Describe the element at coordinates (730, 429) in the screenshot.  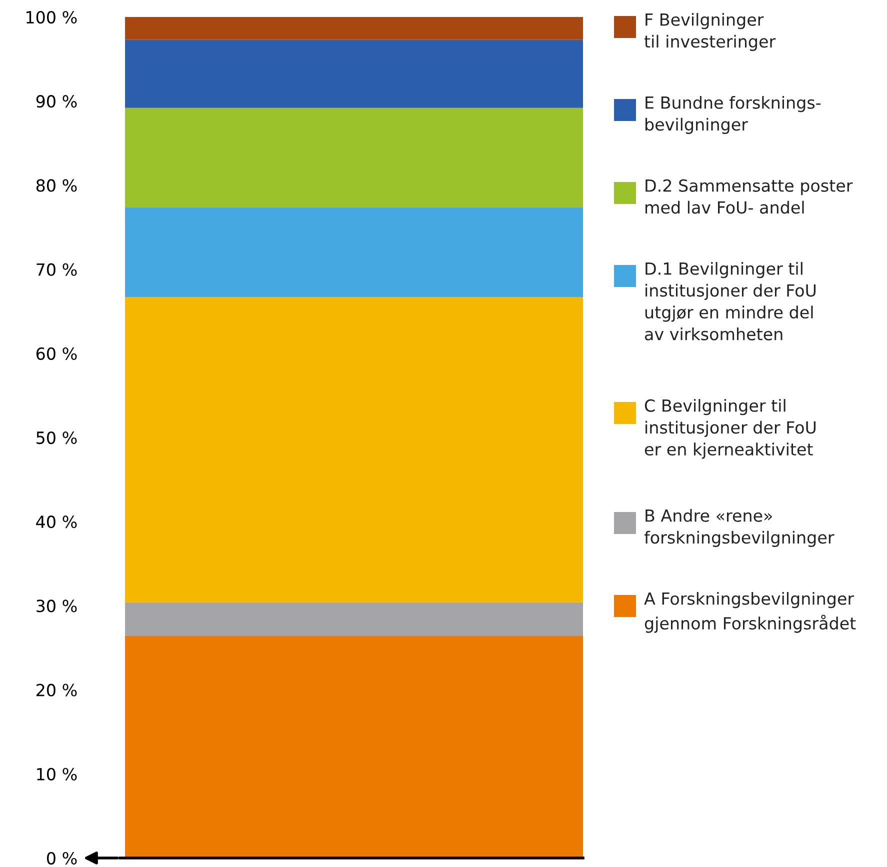
I see `legend-label: C Bevilgninger til institusjoner der FoU er en kjerneaktivitet` at that location.